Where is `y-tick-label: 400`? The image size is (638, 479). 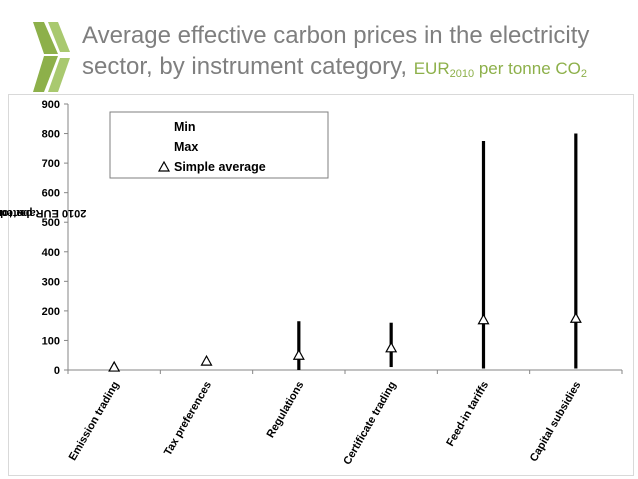
y-tick-label: 400 is located at coordinates (51, 253).